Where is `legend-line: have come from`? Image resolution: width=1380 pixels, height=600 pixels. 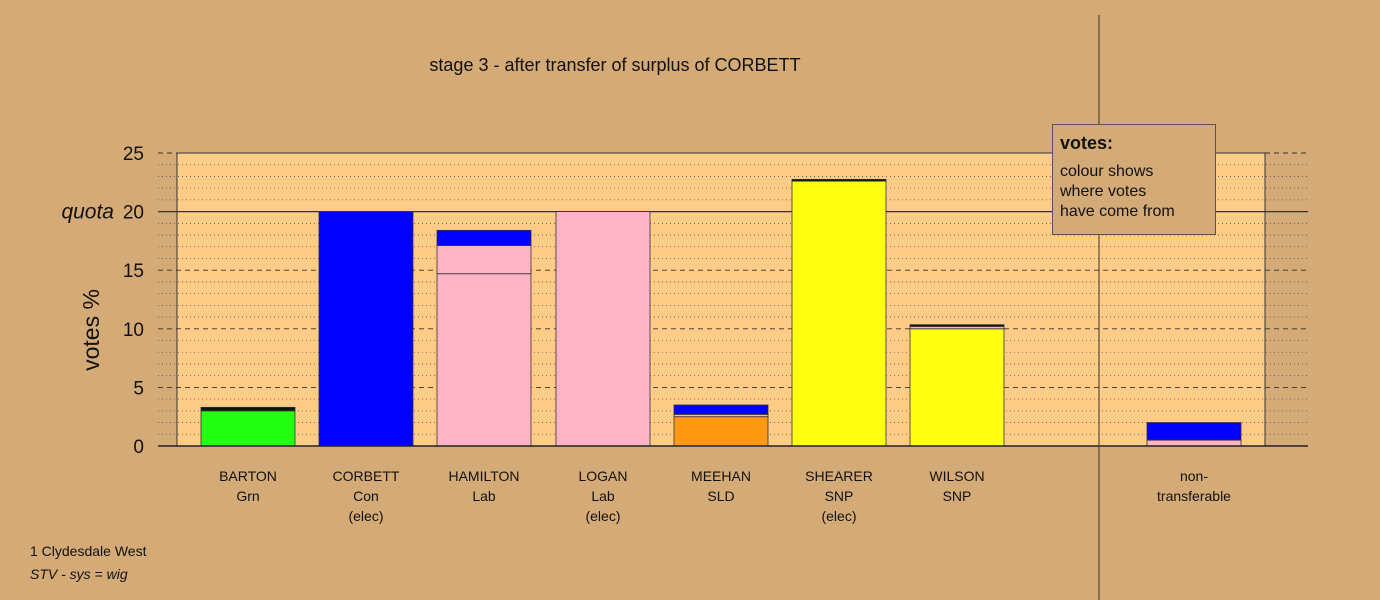 legend-line: have come from is located at coordinates (1117, 211).